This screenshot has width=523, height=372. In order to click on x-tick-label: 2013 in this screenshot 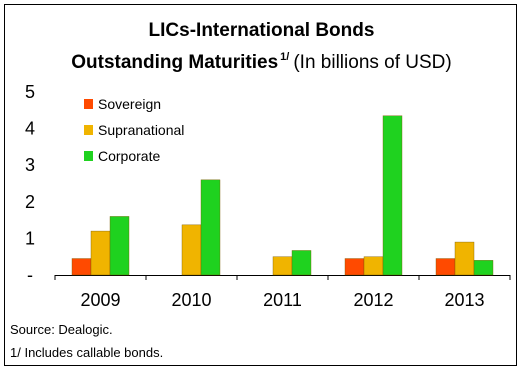, I will do `click(464, 300)`.